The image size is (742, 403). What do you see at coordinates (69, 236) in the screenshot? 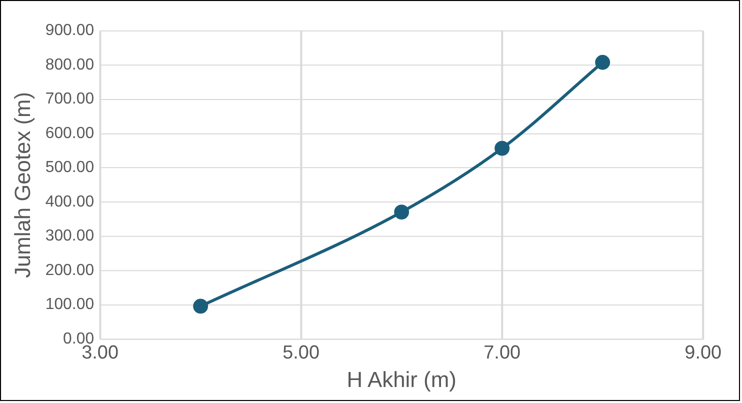
I see `y-tick-label: 300.00` at bounding box center [69, 236].